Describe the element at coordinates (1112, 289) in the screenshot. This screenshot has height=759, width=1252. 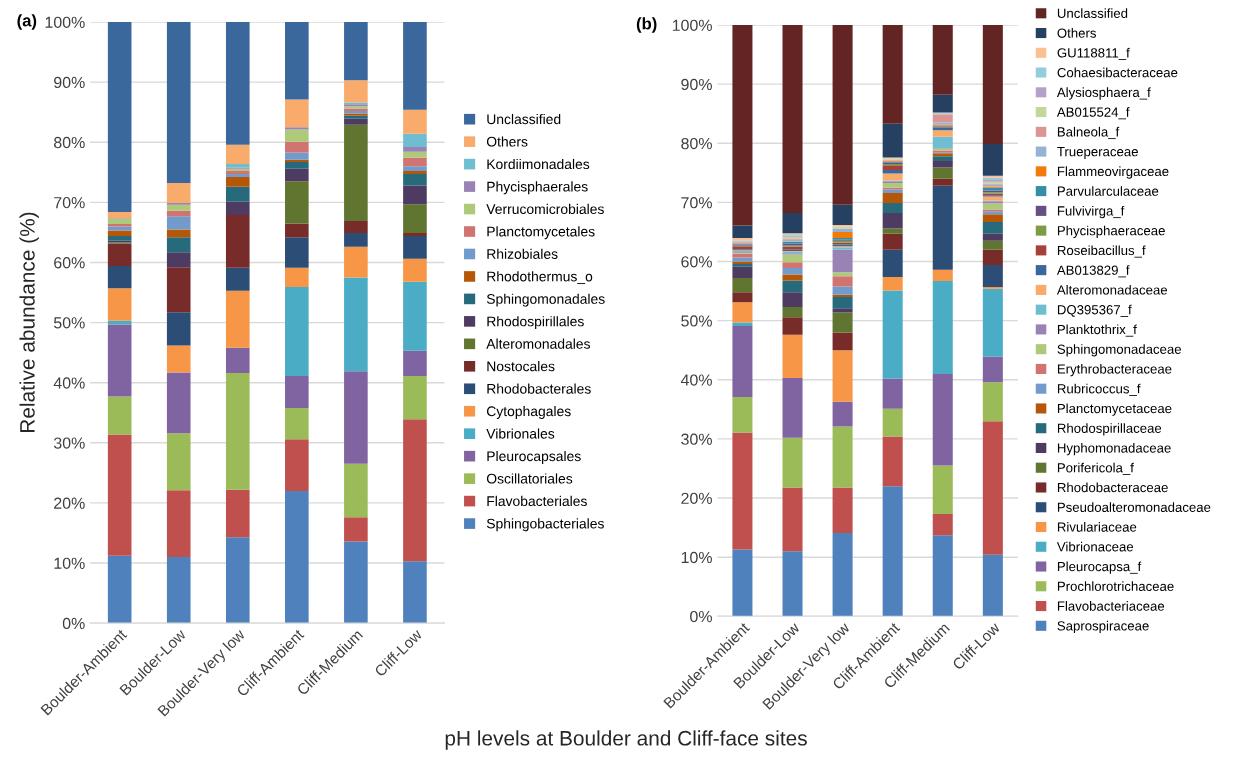
I see `legend-label: Alteromonadaceae` at that location.